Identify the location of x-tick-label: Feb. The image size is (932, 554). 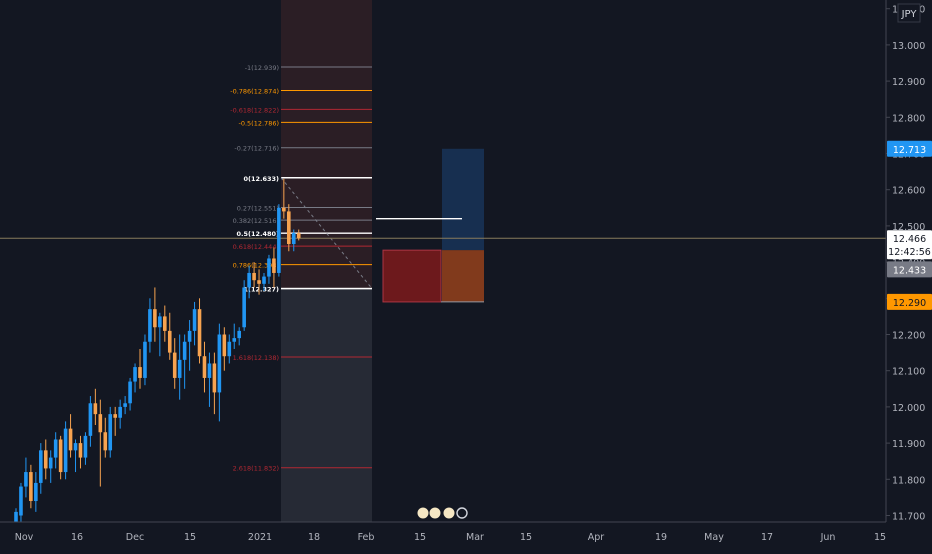
(366, 537).